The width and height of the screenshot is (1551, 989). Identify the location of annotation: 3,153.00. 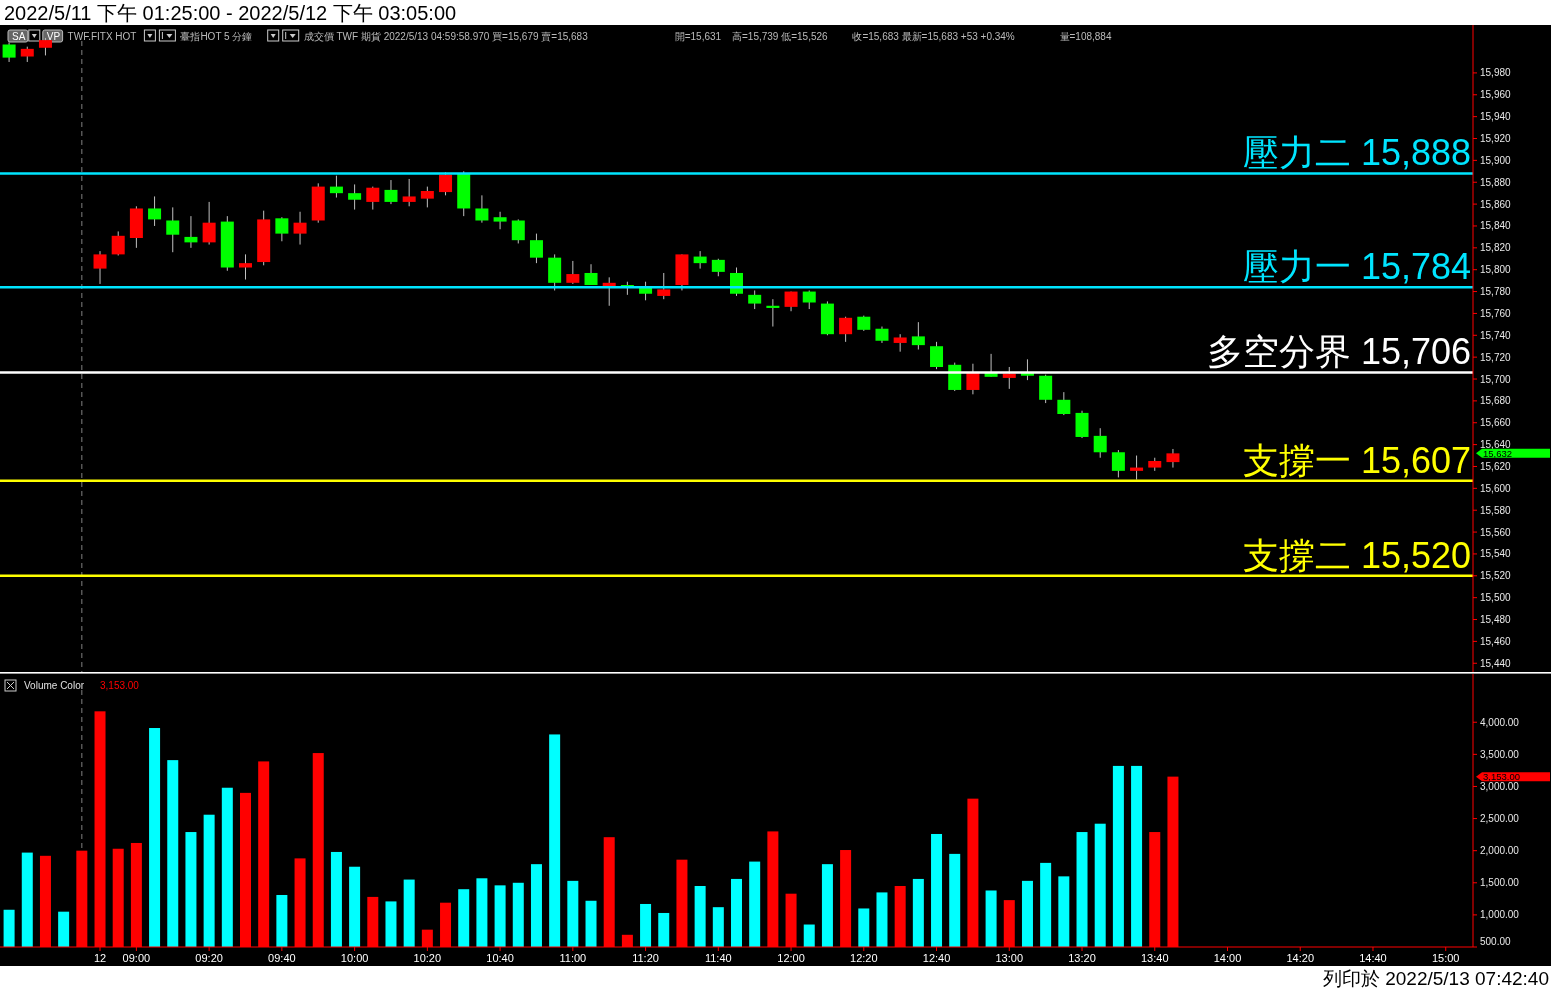
(120, 685).